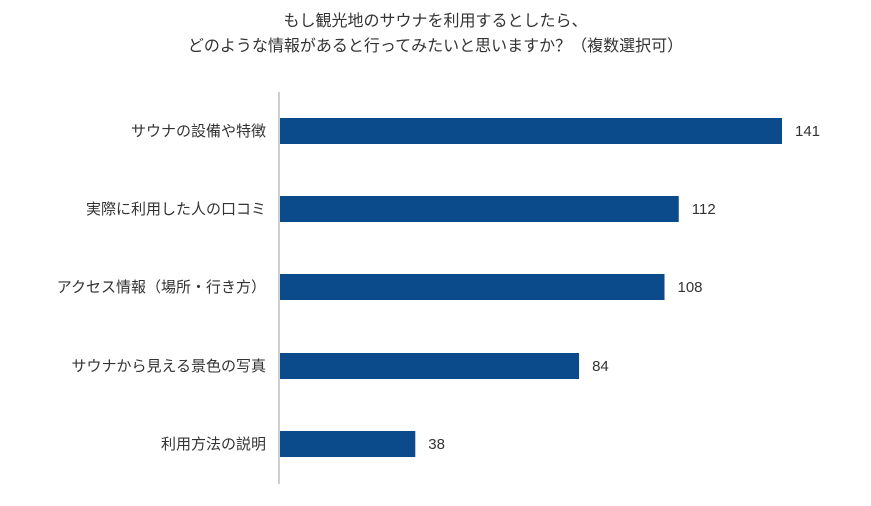 The width and height of the screenshot is (871, 506). I want to click on category-label-1: 実際に利用した人の口コミ, so click(176, 209).